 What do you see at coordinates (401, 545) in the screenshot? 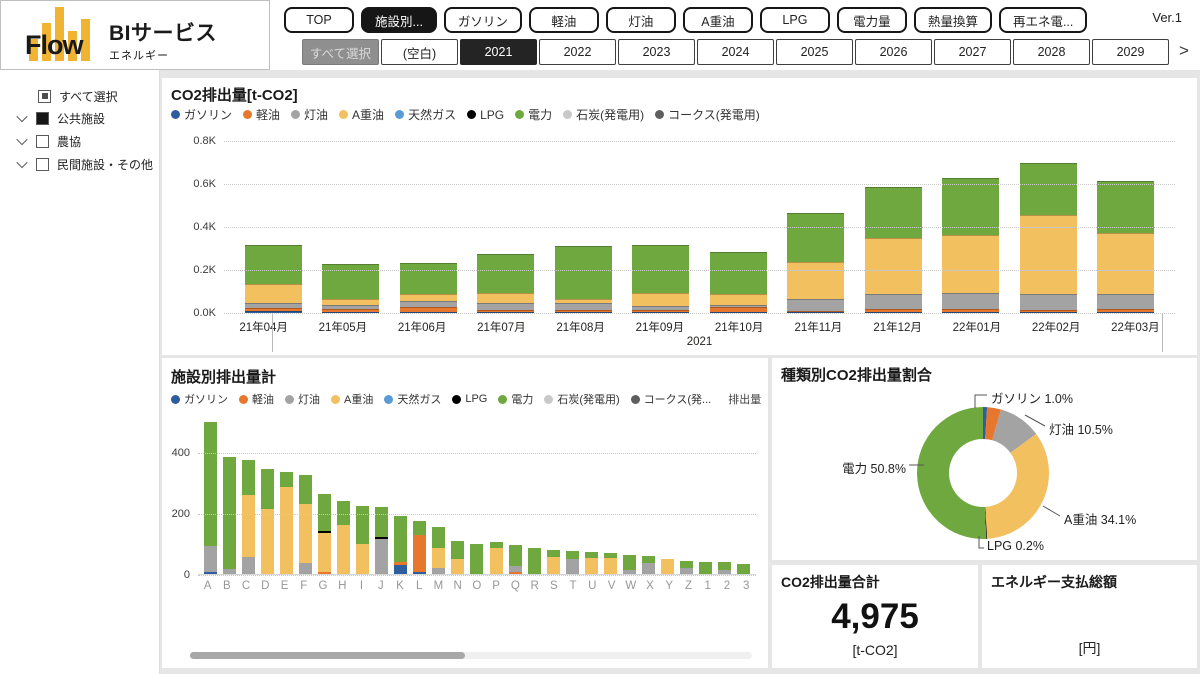
I see `bar-facility-K` at bounding box center [401, 545].